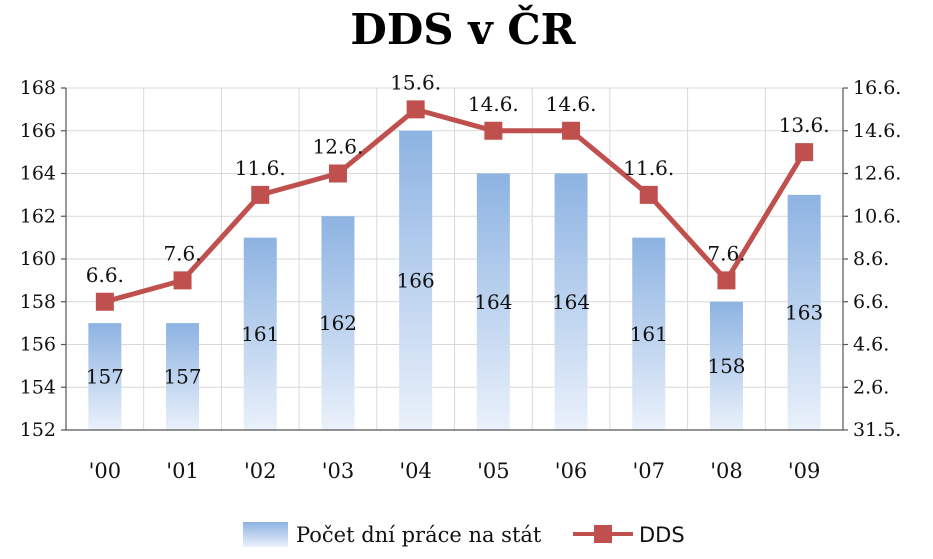 Image resolution: width=933 pixels, height=559 pixels. What do you see at coordinates (493, 471) in the screenshot?
I see `x-tick-label: '05` at bounding box center [493, 471].